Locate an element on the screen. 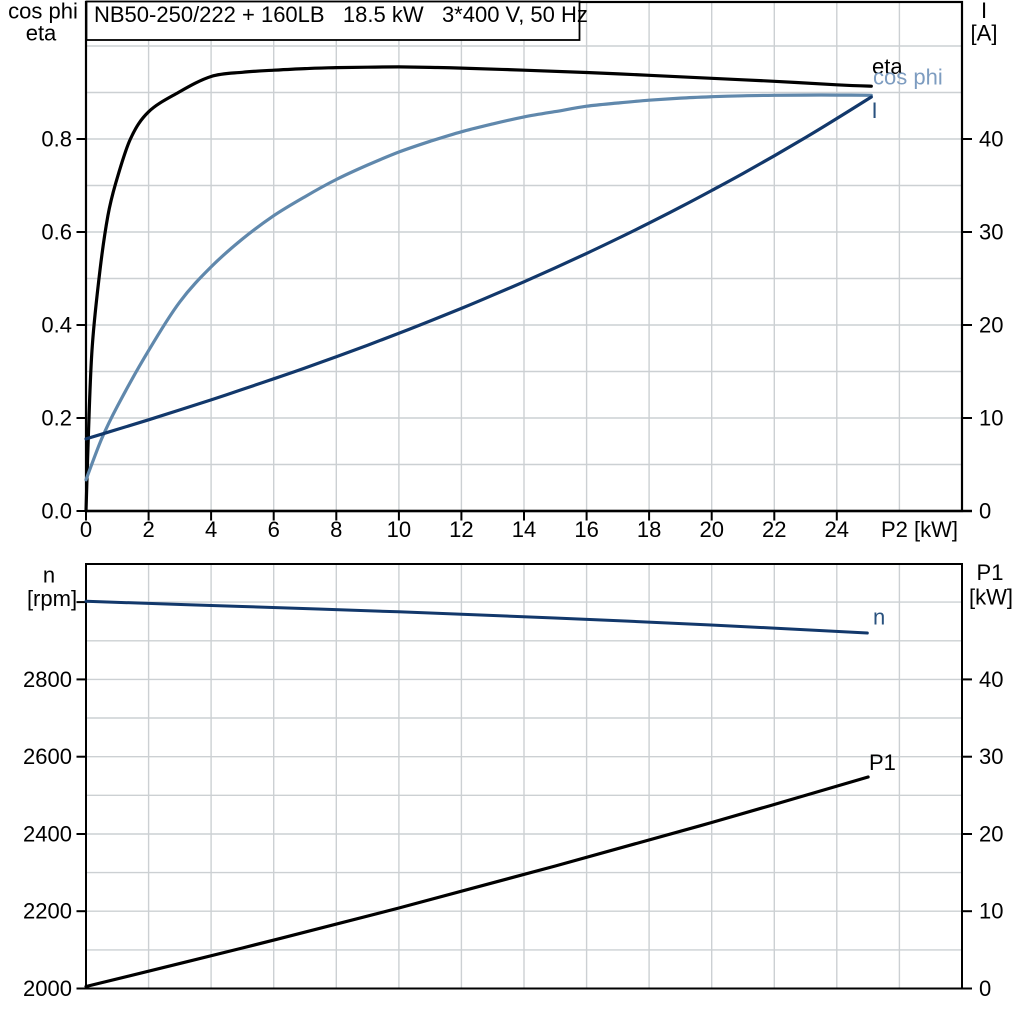  svg-text: 8 is located at coordinates (336, 529).